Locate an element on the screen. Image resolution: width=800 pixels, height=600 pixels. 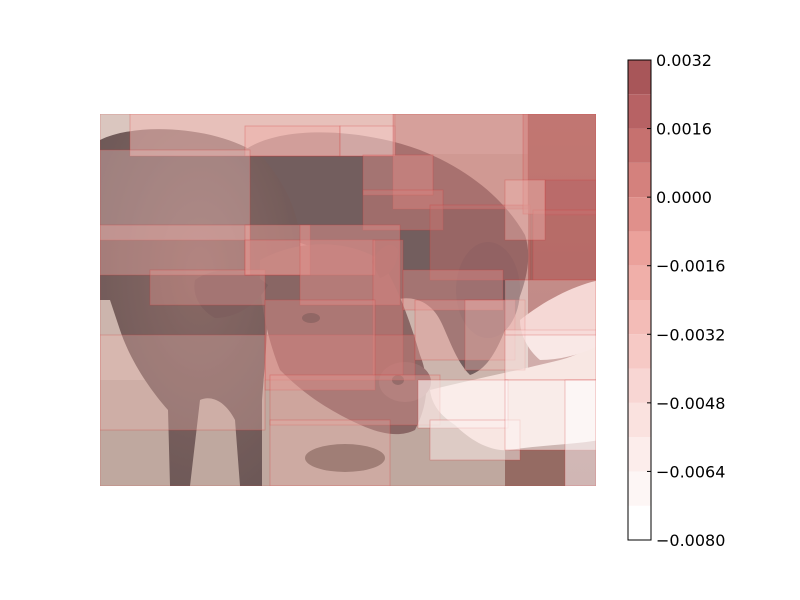
colorbar-bands is located at coordinates (639, 300).